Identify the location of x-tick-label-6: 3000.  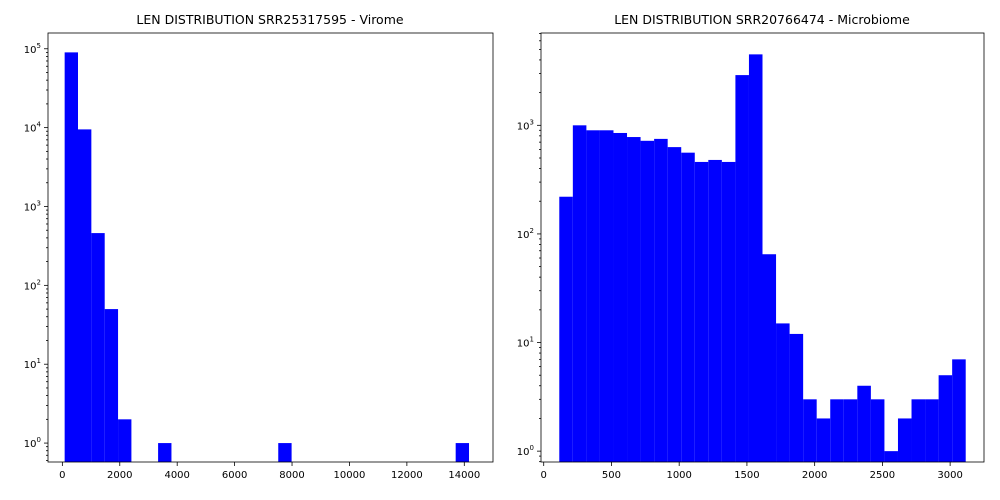
(949, 475).